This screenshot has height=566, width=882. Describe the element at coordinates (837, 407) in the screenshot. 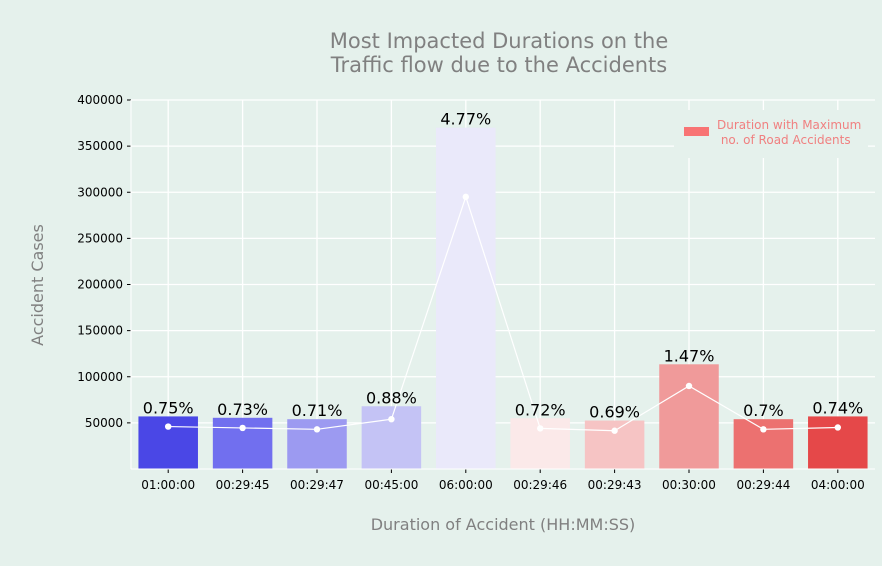

I see `percent-label: 0.74%` at that location.